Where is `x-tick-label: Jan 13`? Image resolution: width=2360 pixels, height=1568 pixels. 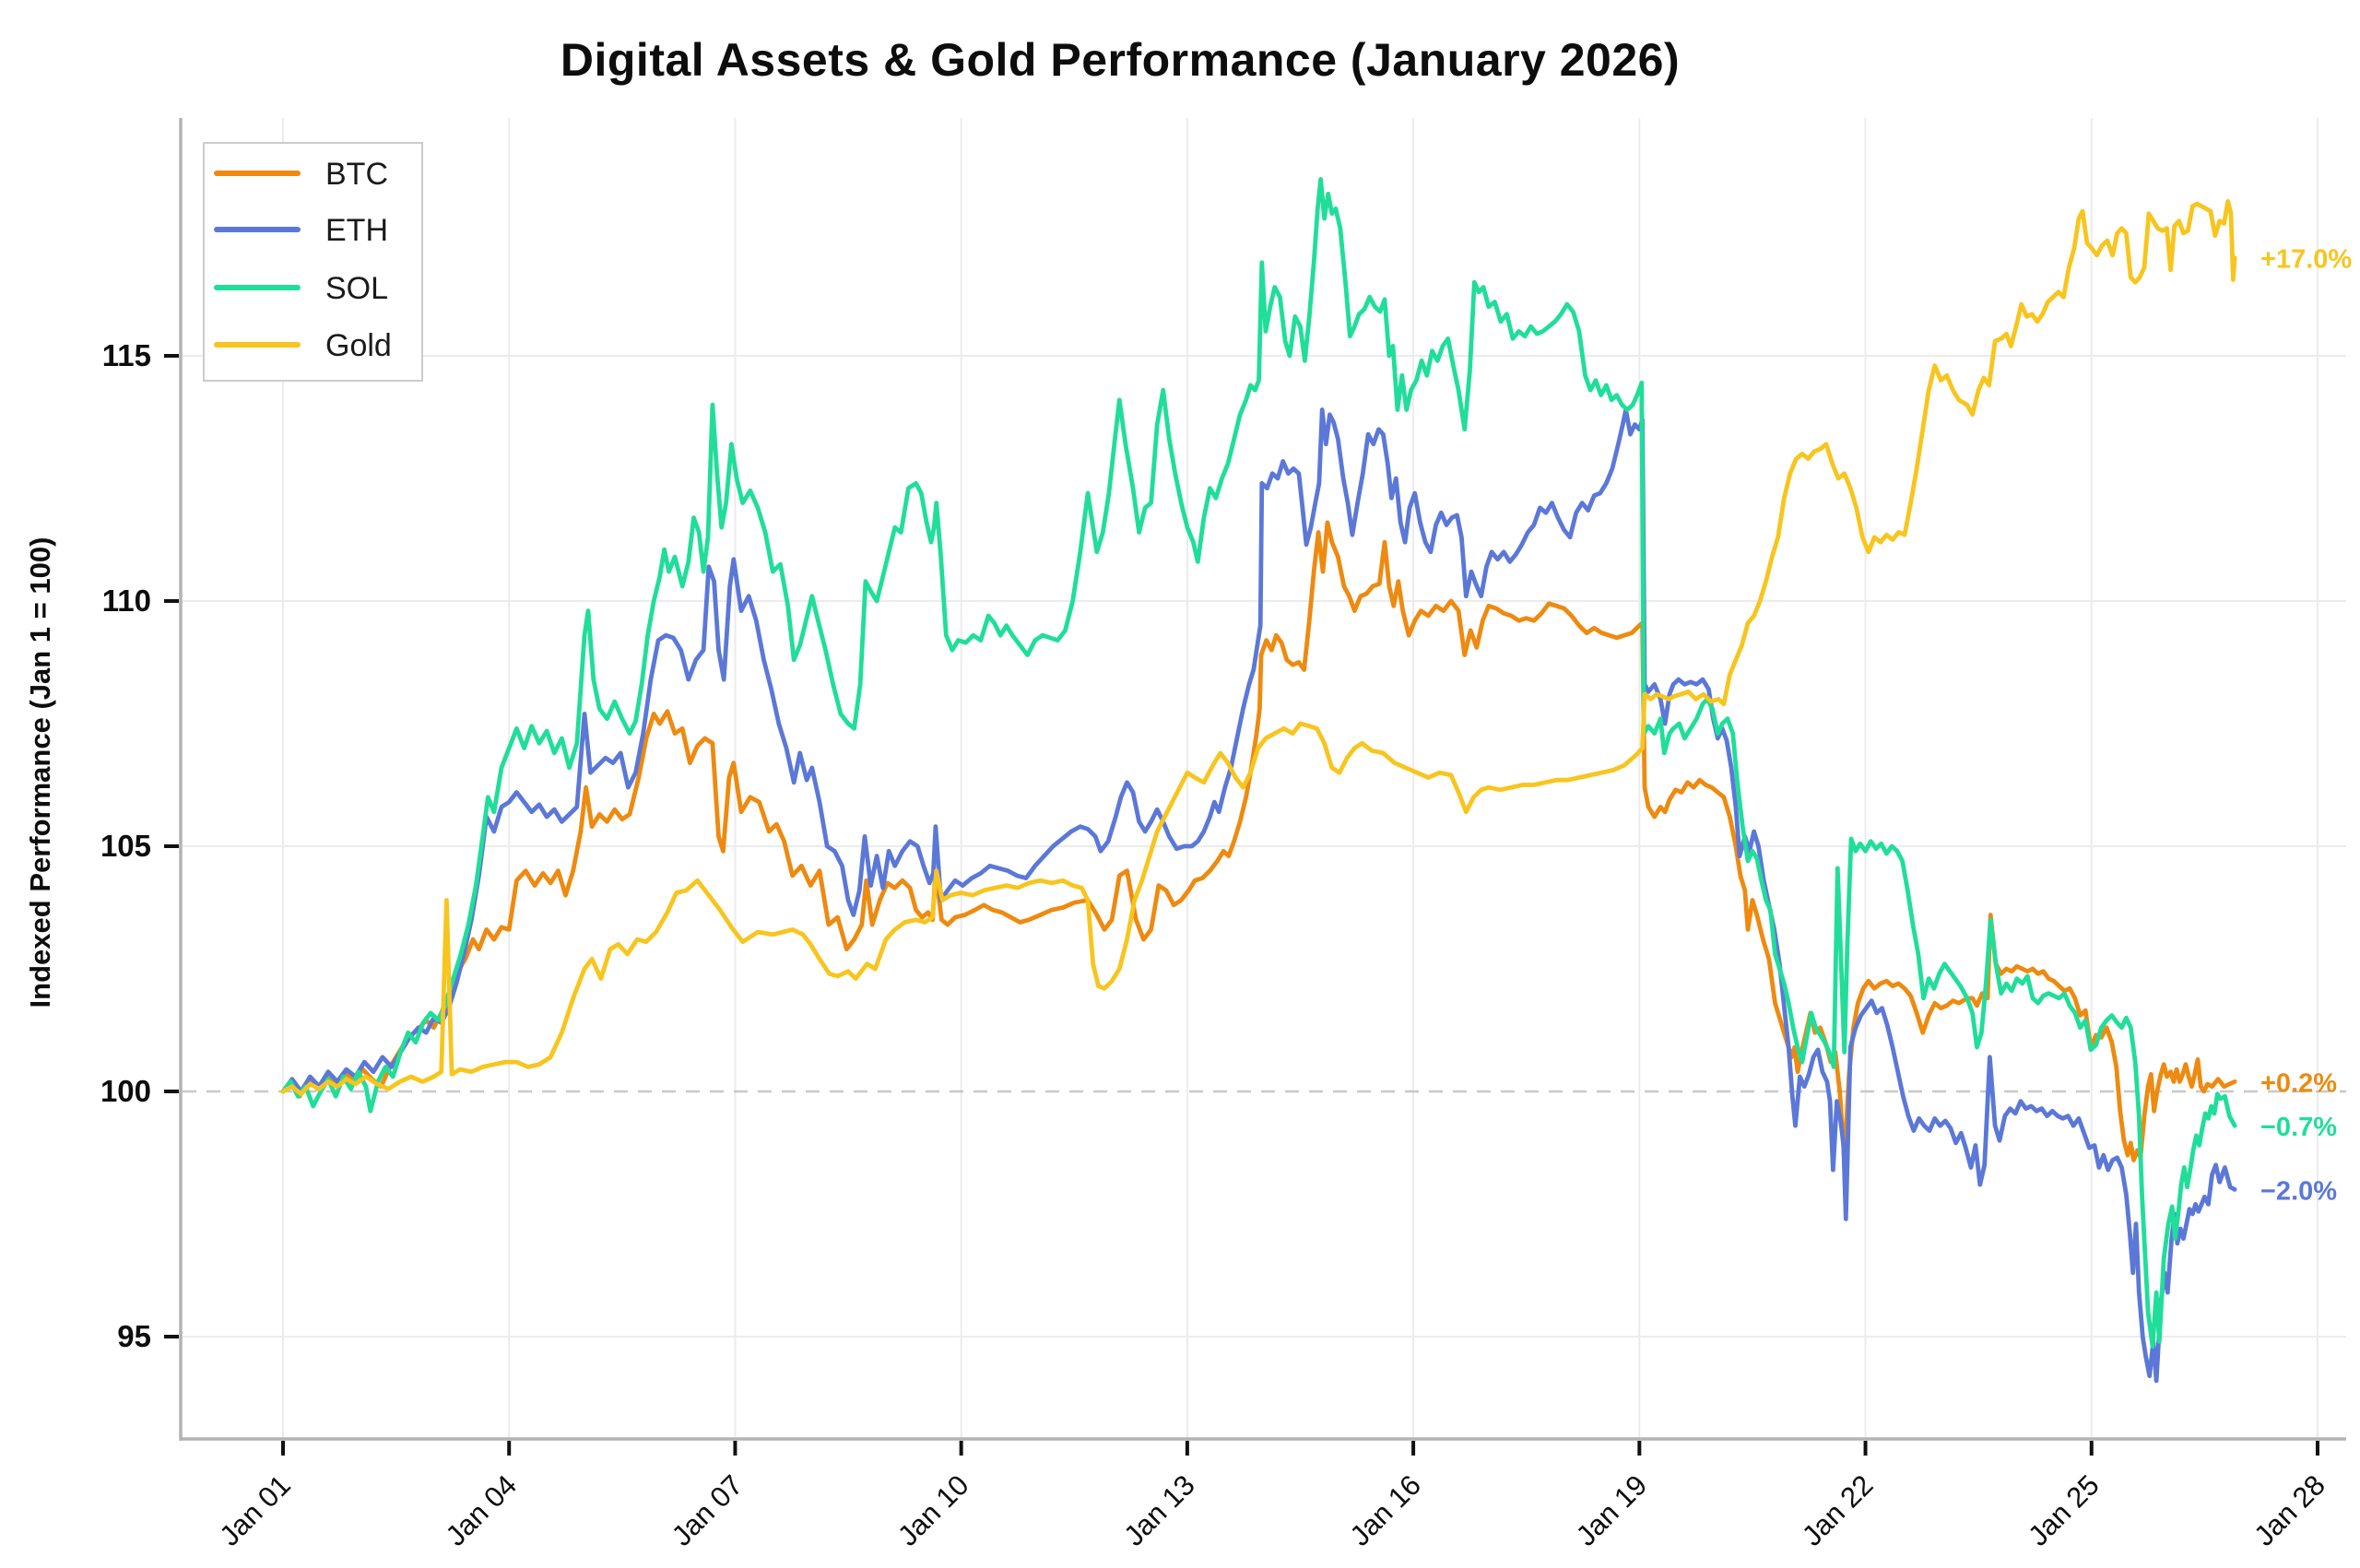
x-tick-label: Jan 13 is located at coordinates (1159, 1510).